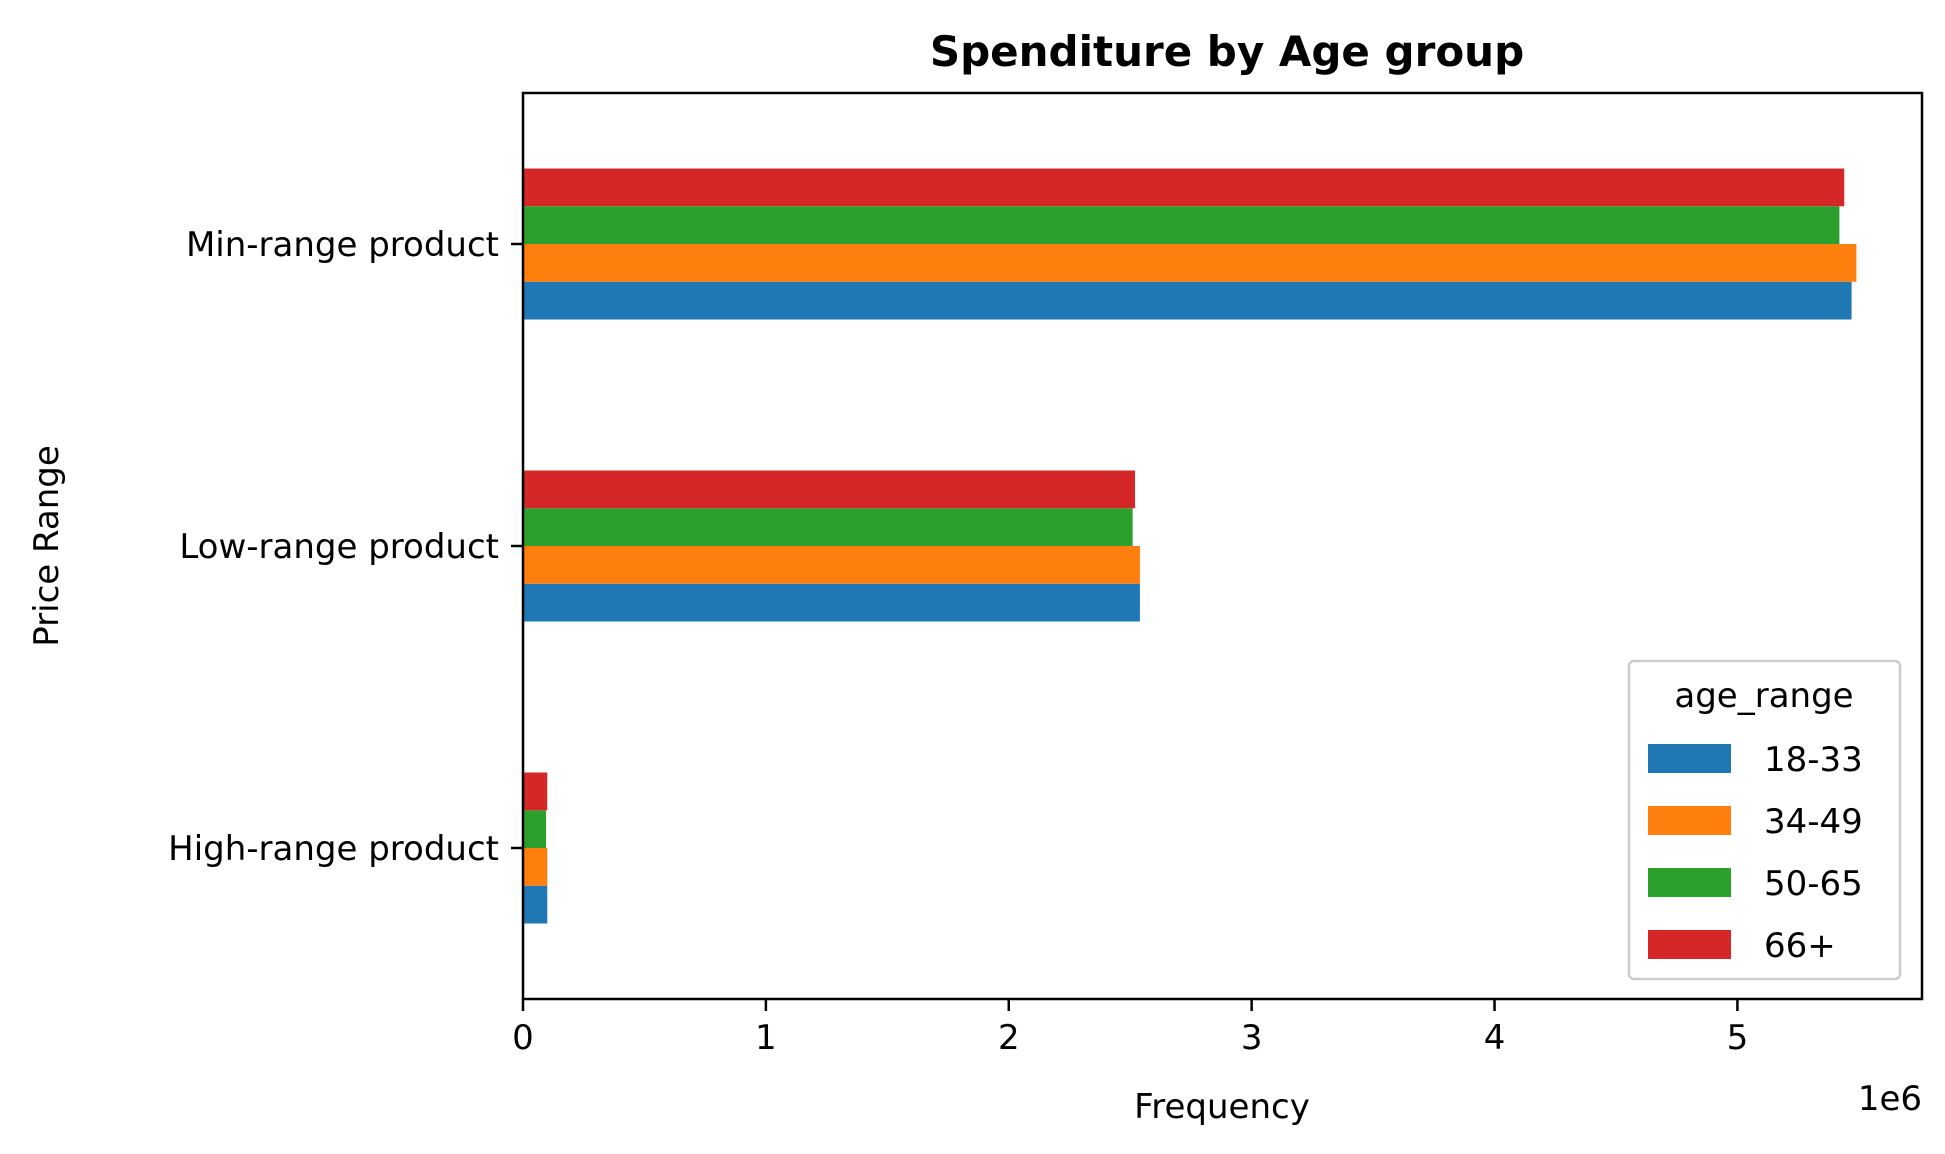 This screenshot has height=1154, width=1945. What do you see at coordinates (47, 546) in the screenshot?
I see `y-axis-label: Price Range` at bounding box center [47, 546].